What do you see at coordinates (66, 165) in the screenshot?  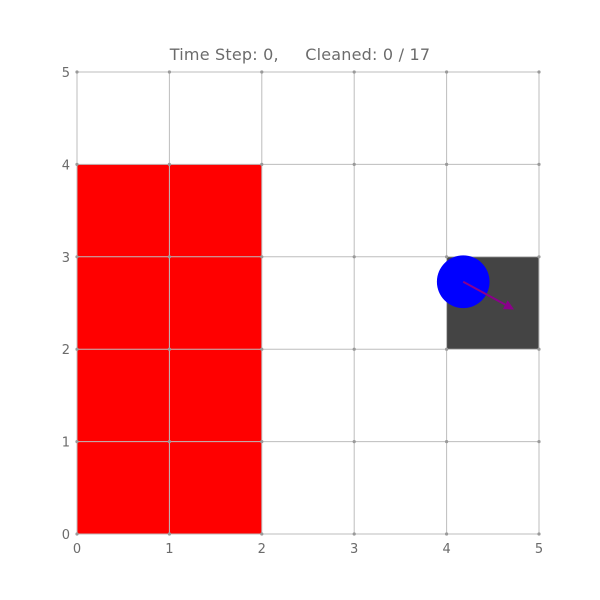 I see `y-tick-label: 4` at bounding box center [66, 165].